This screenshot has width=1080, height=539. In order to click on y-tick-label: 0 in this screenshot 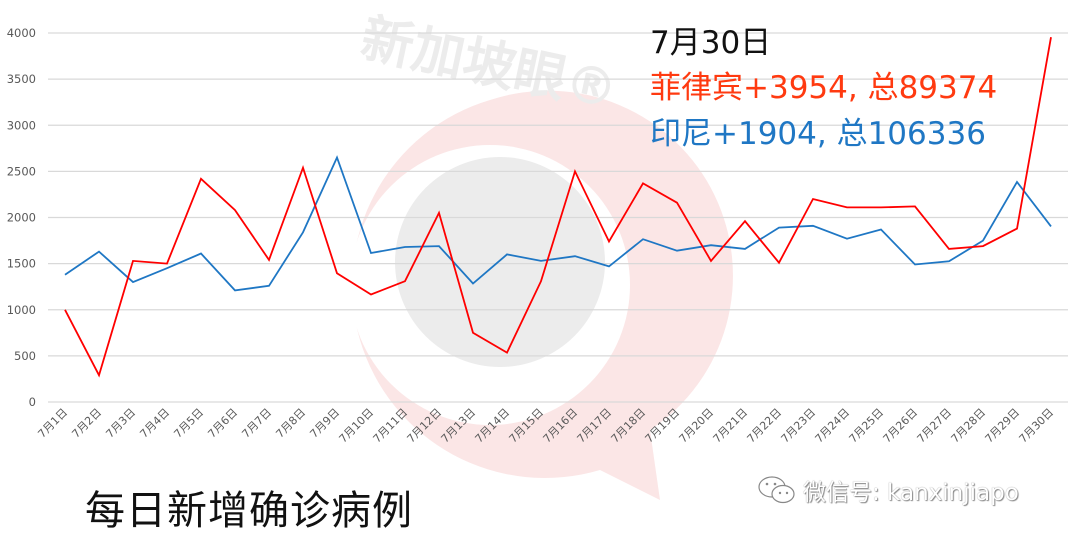, I will do `click(32, 402)`.